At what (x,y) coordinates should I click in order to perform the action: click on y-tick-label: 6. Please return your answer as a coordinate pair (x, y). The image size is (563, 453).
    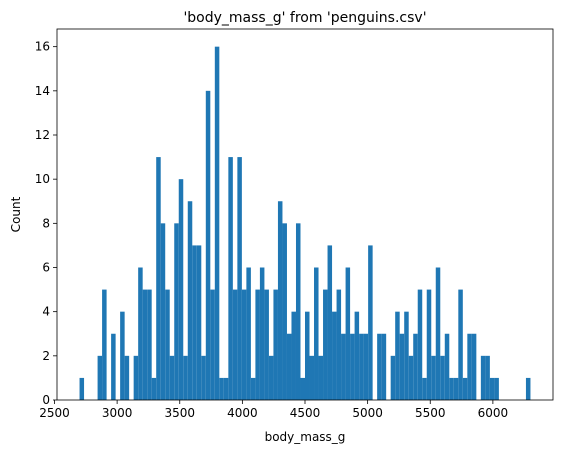
    Looking at the image, I should click on (46, 268).